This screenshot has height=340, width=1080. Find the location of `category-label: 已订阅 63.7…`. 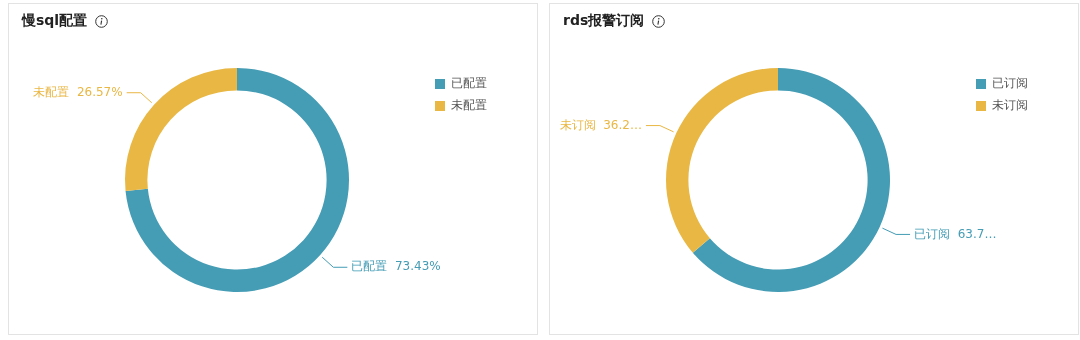

category-label: 已订阅 63.7… is located at coordinates (955, 233).